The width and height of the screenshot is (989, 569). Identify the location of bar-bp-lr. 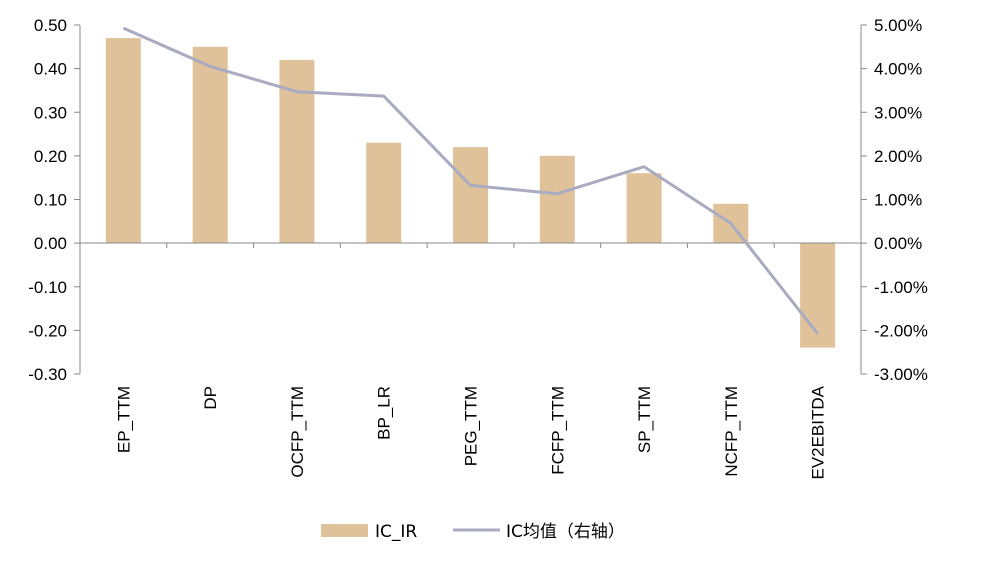
(384, 192).